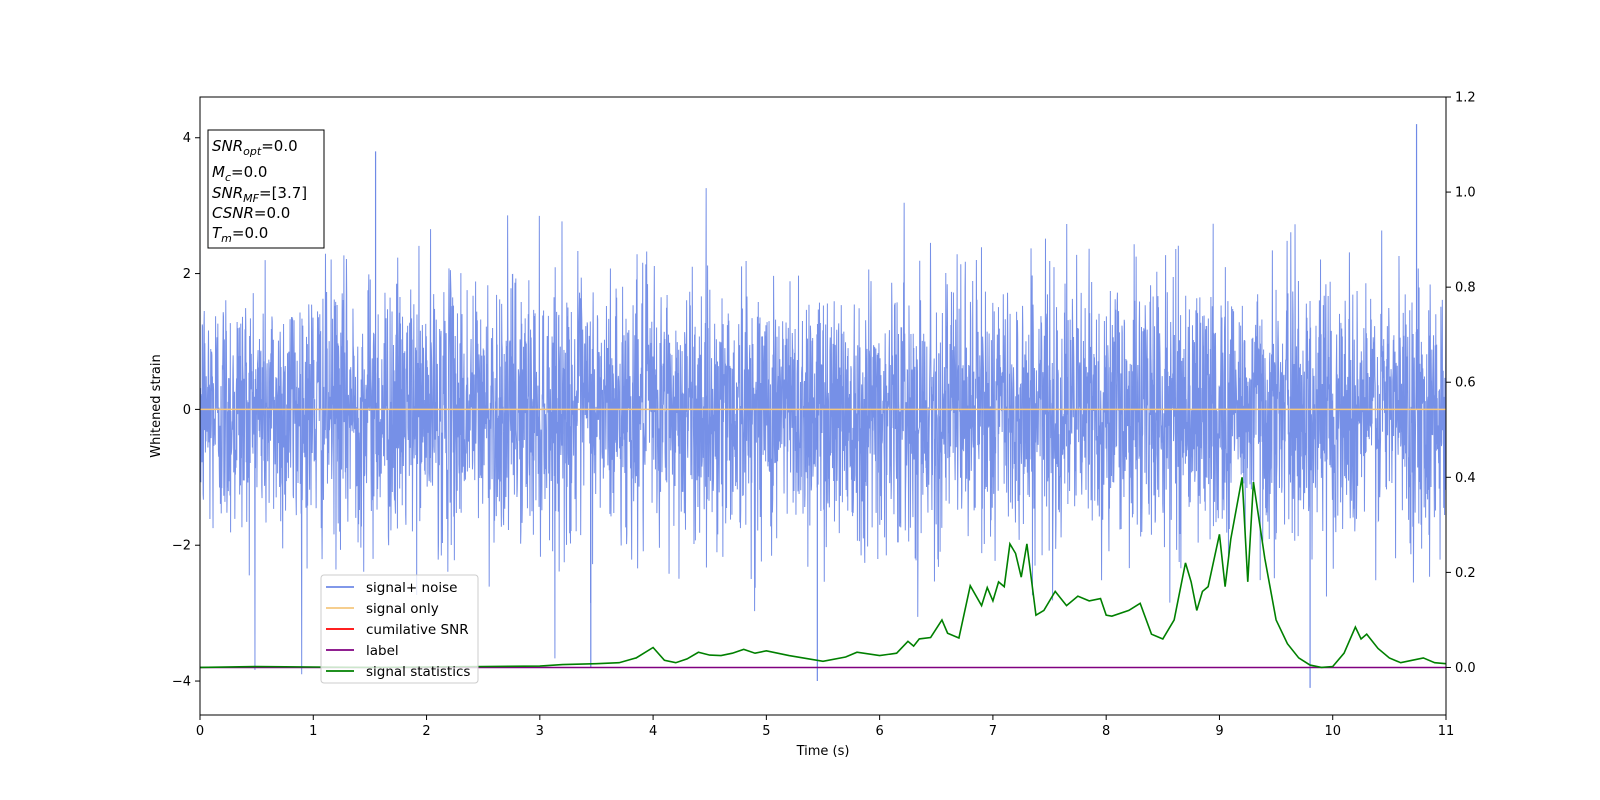 This screenshot has width=1600, height=800. Describe the element at coordinates (239, 173) in the screenshot. I see `info-mc: Mc=0.0` at that location.